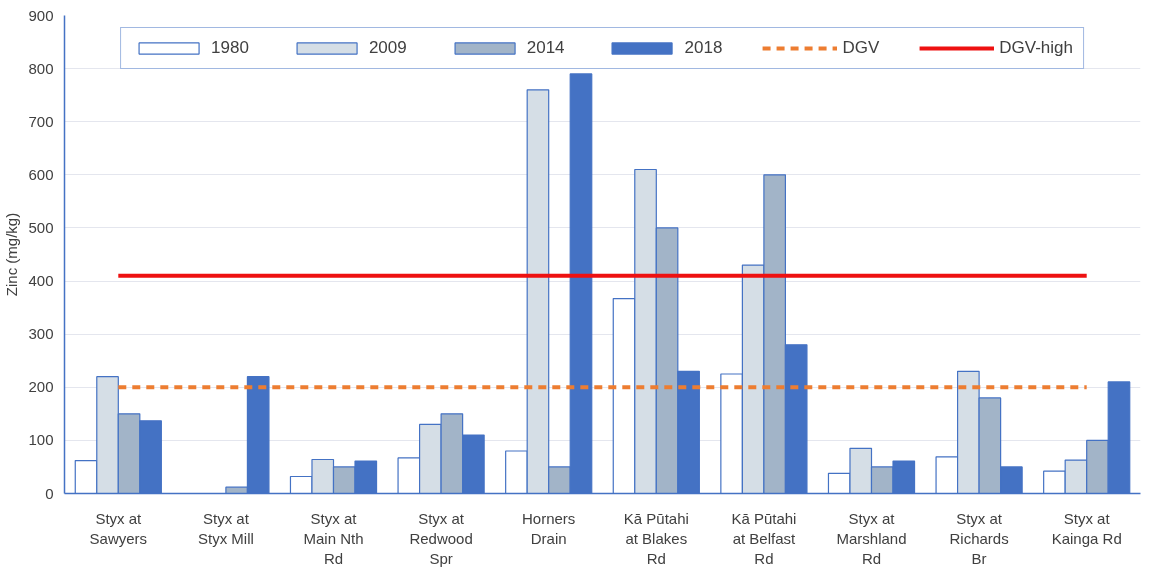 The height and width of the screenshot is (577, 1169). Describe the element at coordinates (703, 48) in the screenshot. I see `legend-label: 2018` at that location.